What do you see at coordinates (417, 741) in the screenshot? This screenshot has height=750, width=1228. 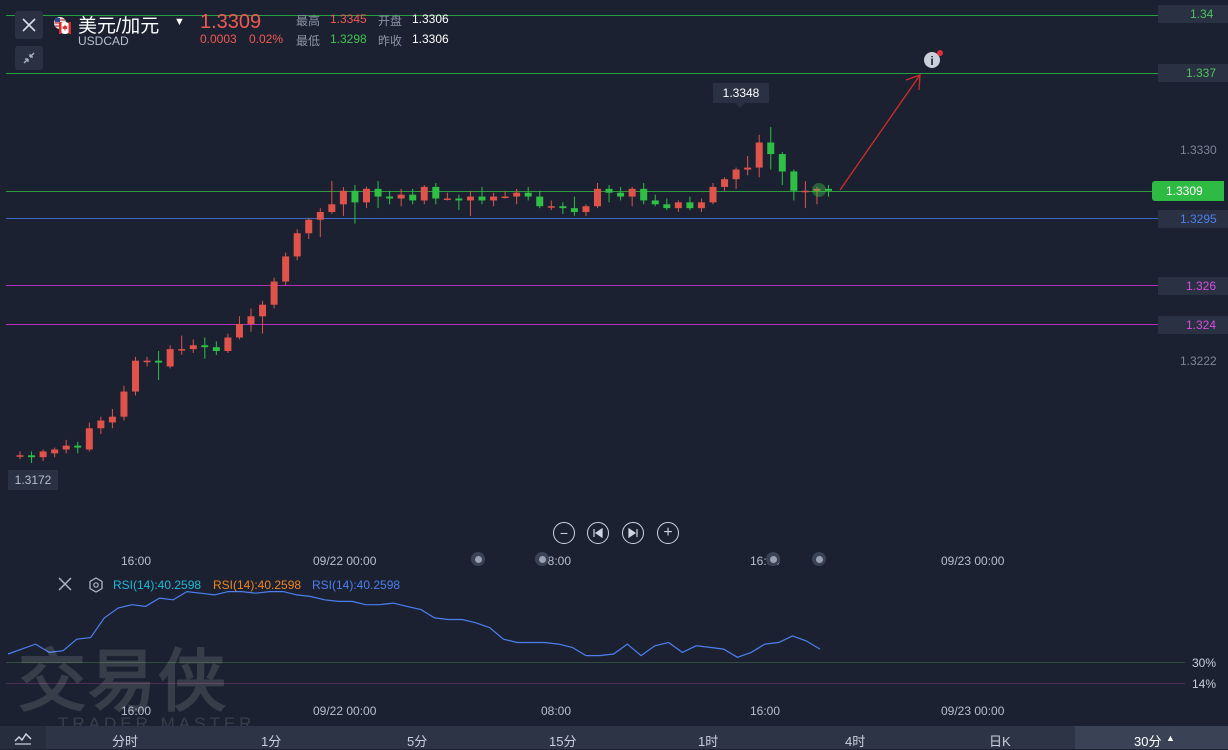 I see `tab-5min: 5分` at bounding box center [417, 741].